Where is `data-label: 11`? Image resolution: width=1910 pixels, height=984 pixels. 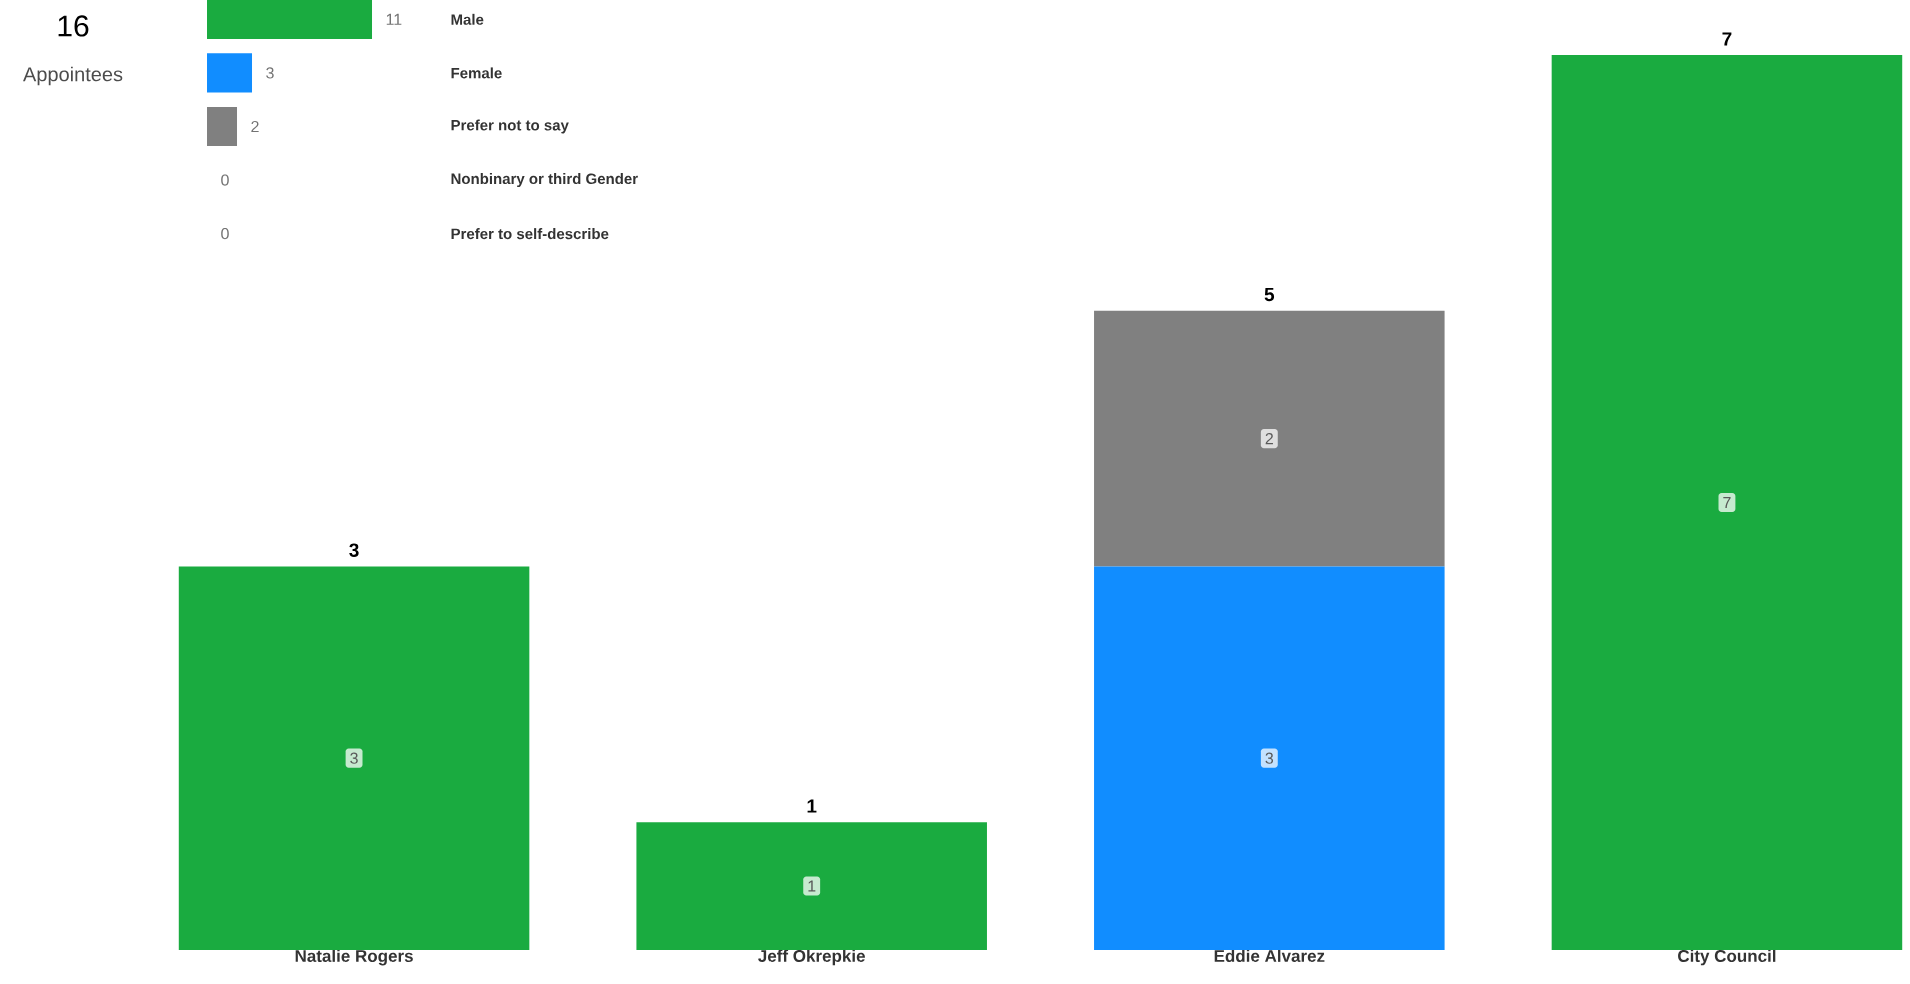
data-label: 11 is located at coordinates (394, 19).